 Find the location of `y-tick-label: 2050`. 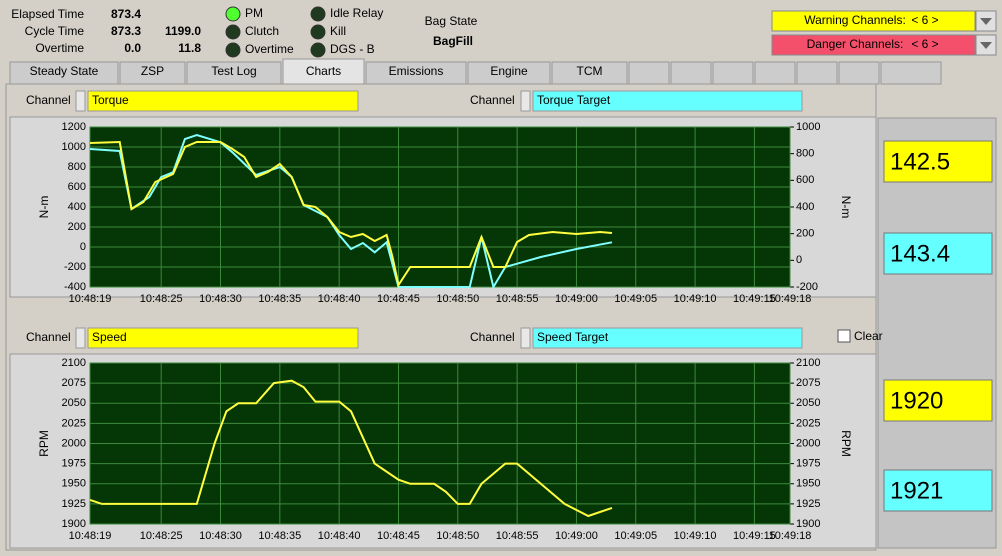

y-tick-label: 2050 is located at coordinates (74, 403).